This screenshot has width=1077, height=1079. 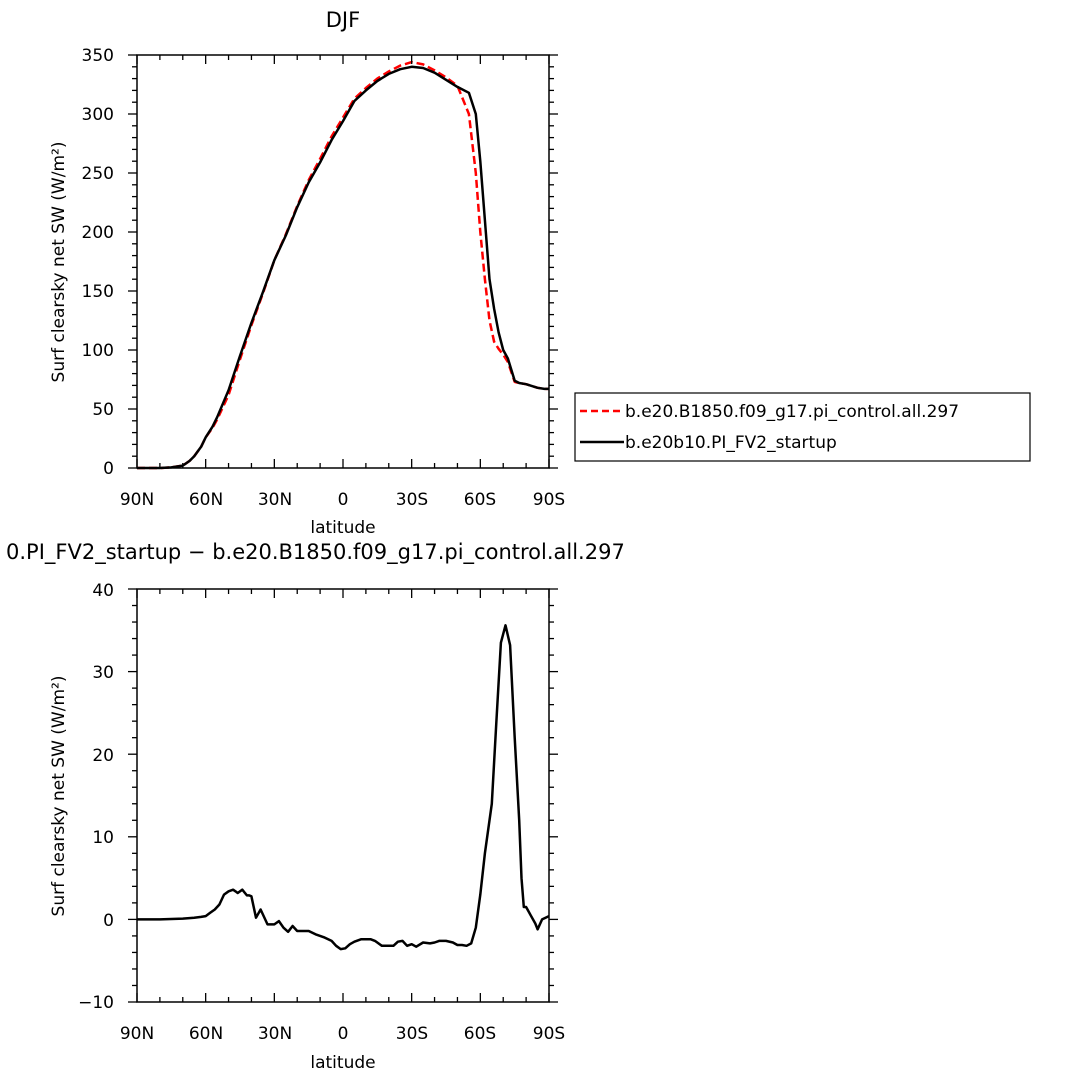 I want to click on top-y-tick-label: 150, so click(x=98, y=292).